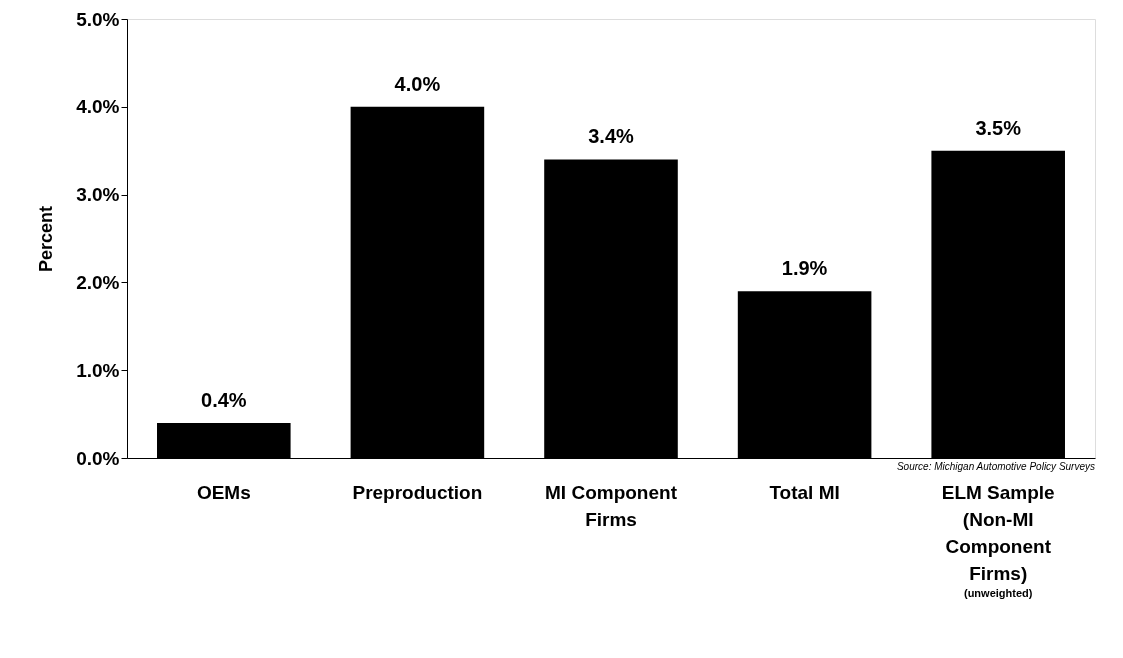 The image size is (1123, 658). Describe the element at coordinates (995, 466) in the screenshot. I see `source-note: Source: Michigan Automotive Policy Surveys` at that location.